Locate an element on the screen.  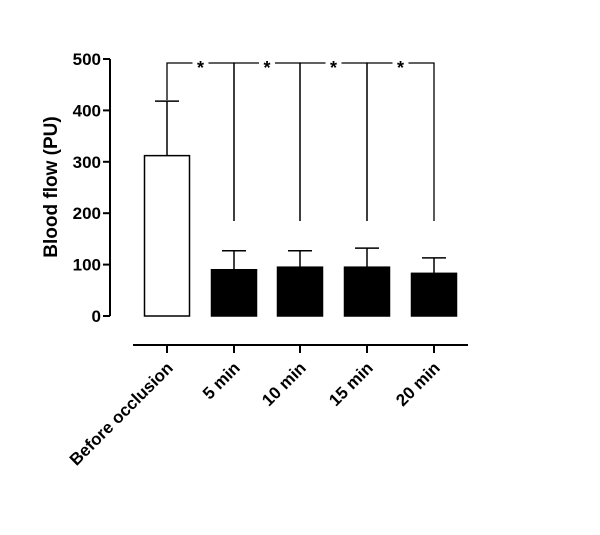
x-tick-label: 15 min is located at coordinates (351, 384).